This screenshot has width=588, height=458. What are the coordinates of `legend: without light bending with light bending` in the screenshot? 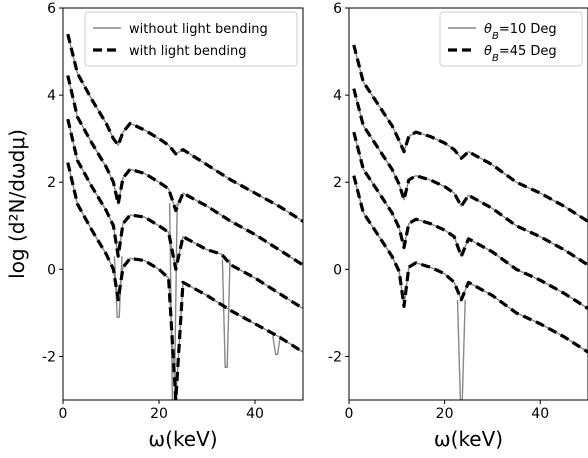 It's located at (191, 39).